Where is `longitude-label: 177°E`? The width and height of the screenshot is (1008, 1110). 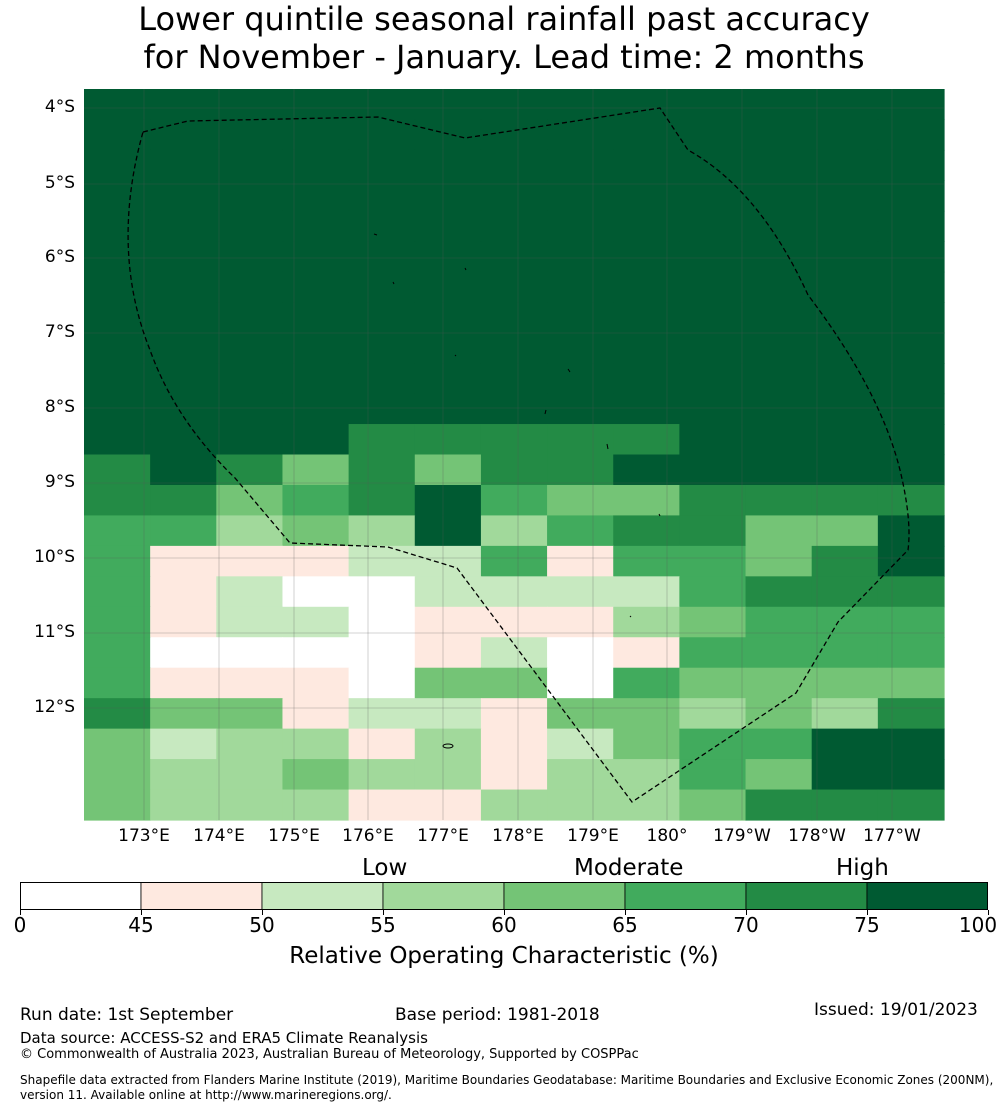
longitude-label: 177°E is located at coordinates (443, 836).